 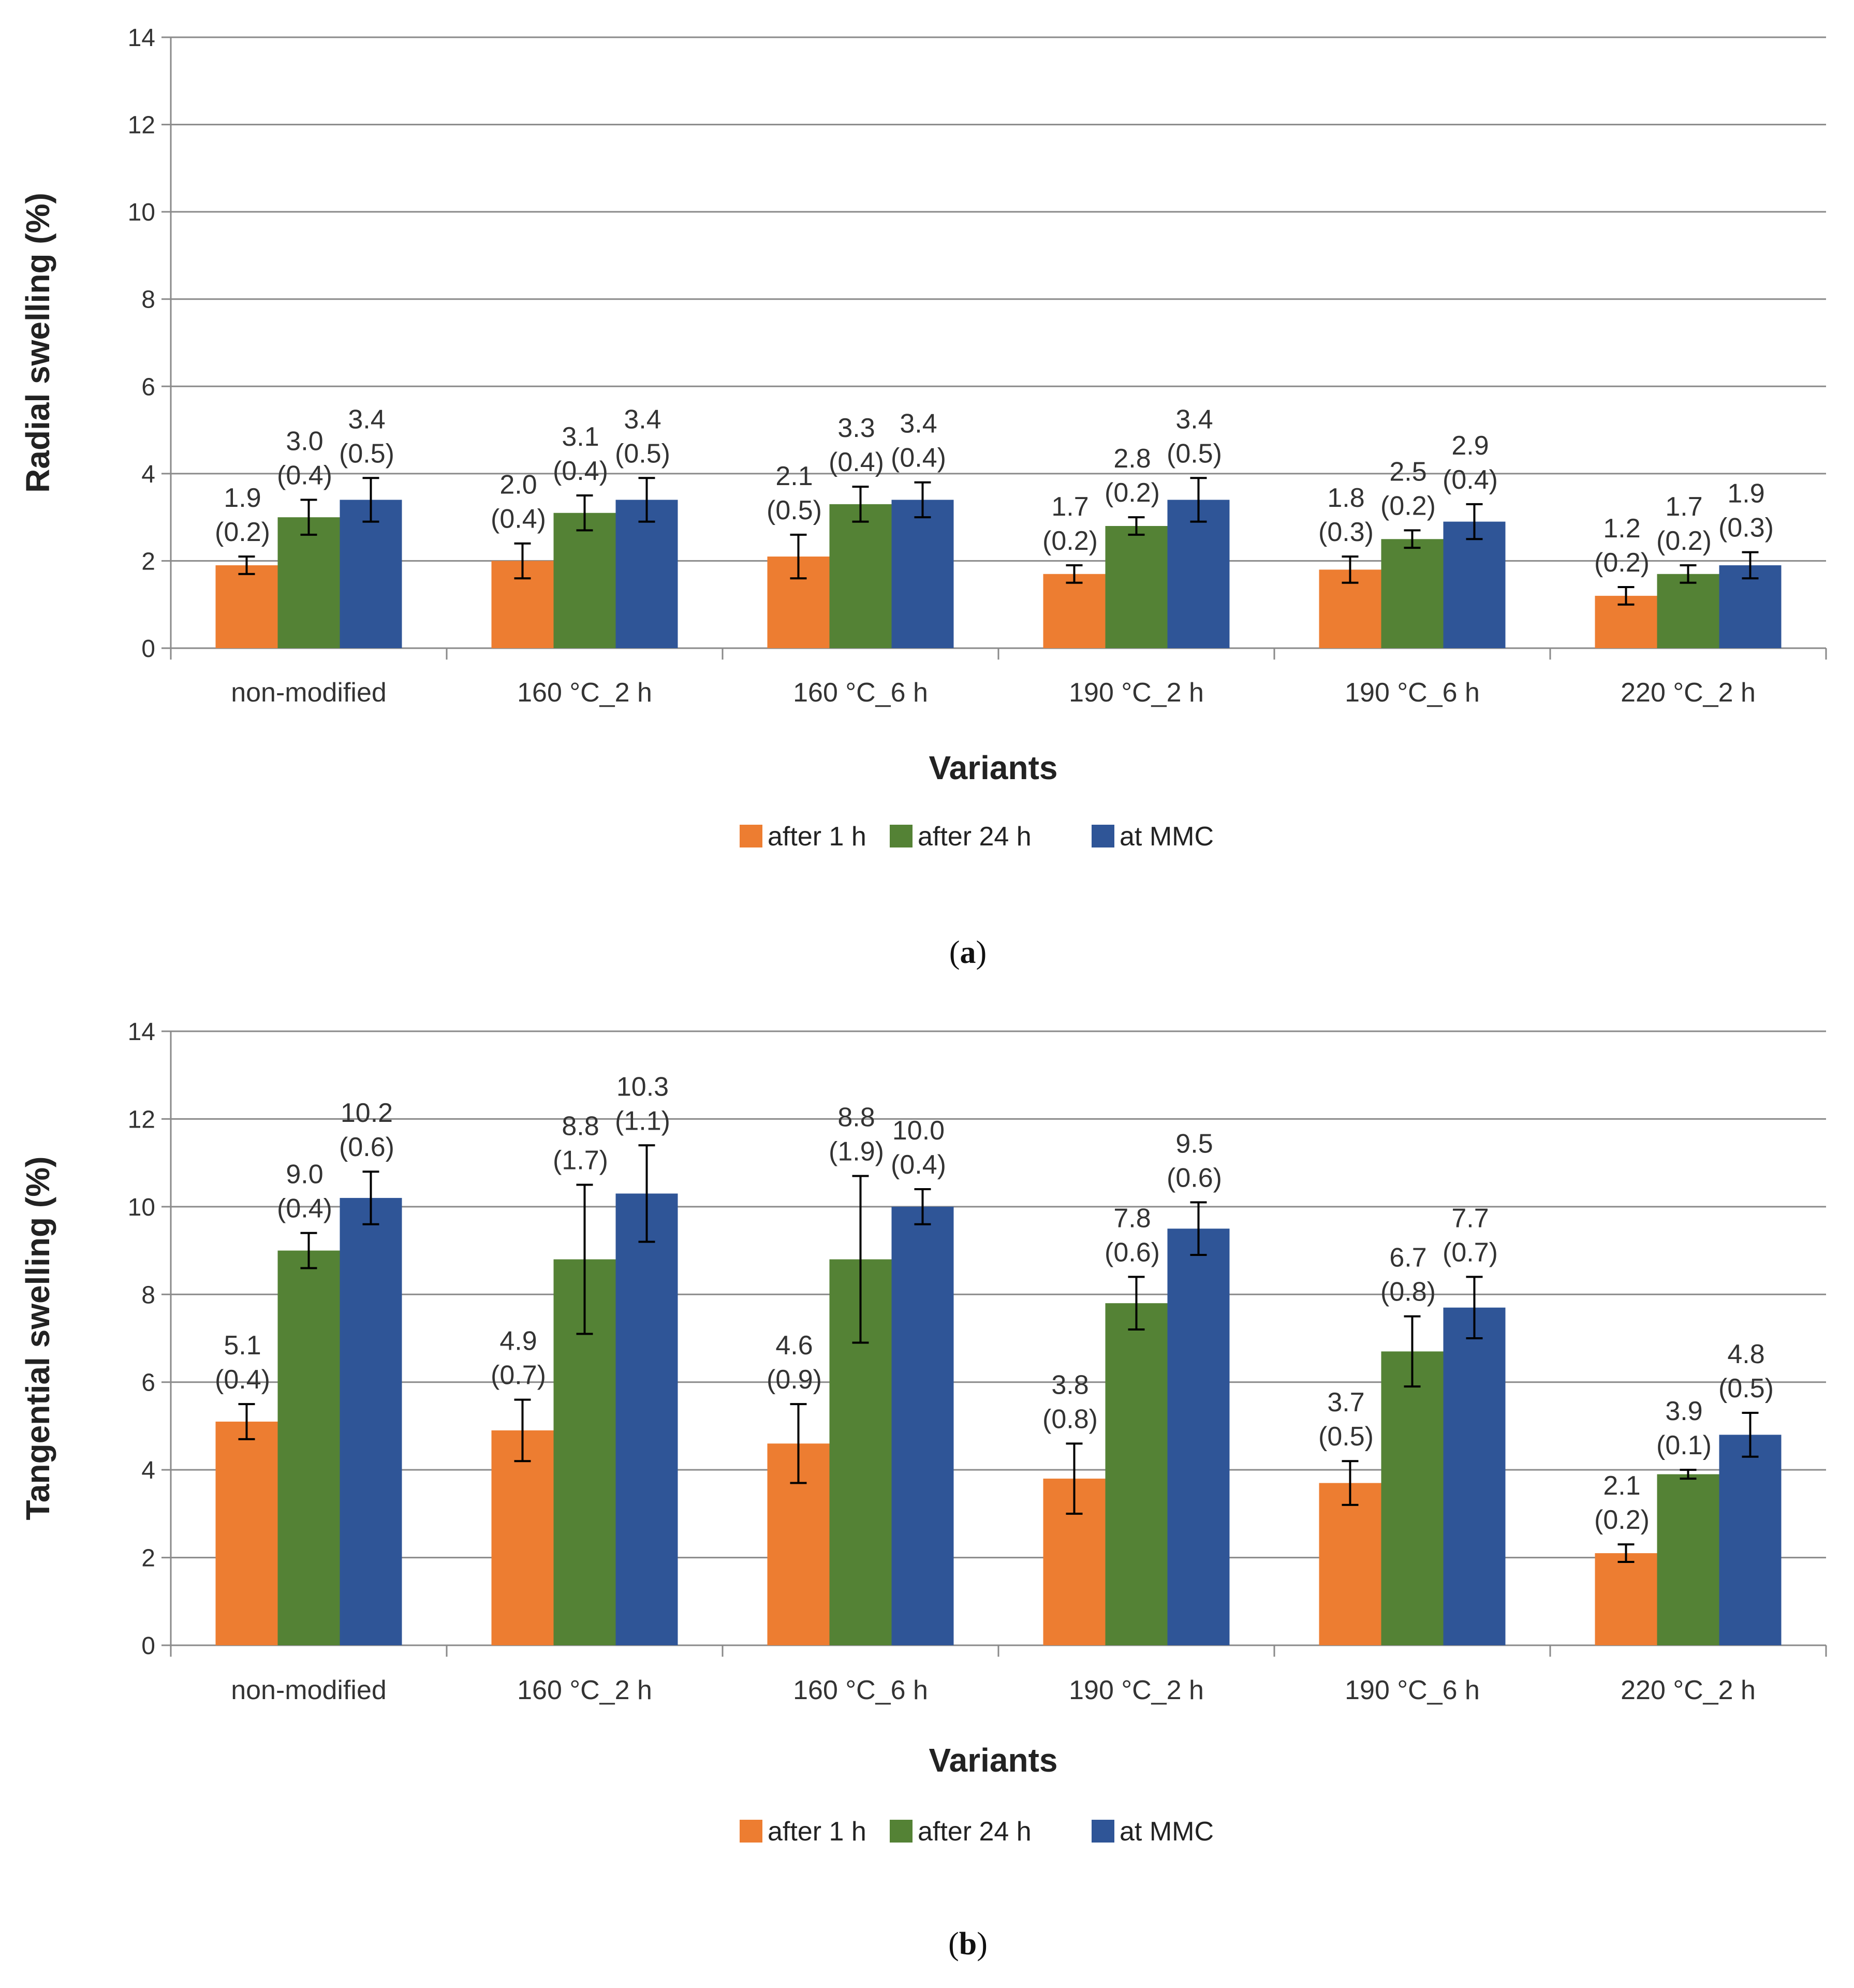 I want to click on x-tick-label: 190 °C_6 h, so click(x=1413, y=693).